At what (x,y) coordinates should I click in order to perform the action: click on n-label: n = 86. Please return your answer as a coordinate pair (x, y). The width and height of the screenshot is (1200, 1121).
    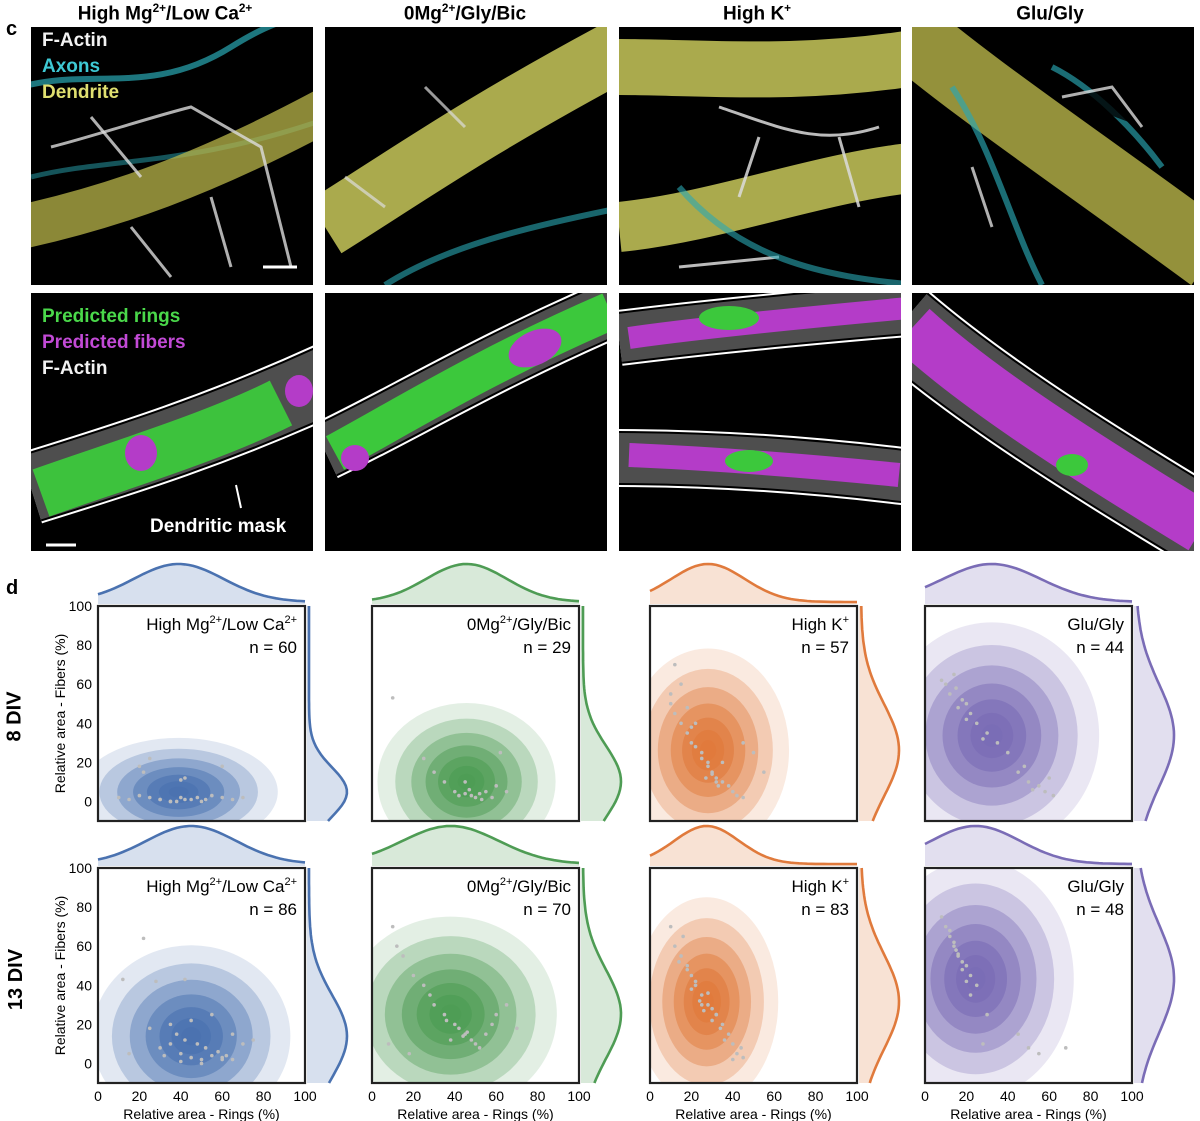
    Looking at the image, I should click on (273, 909).